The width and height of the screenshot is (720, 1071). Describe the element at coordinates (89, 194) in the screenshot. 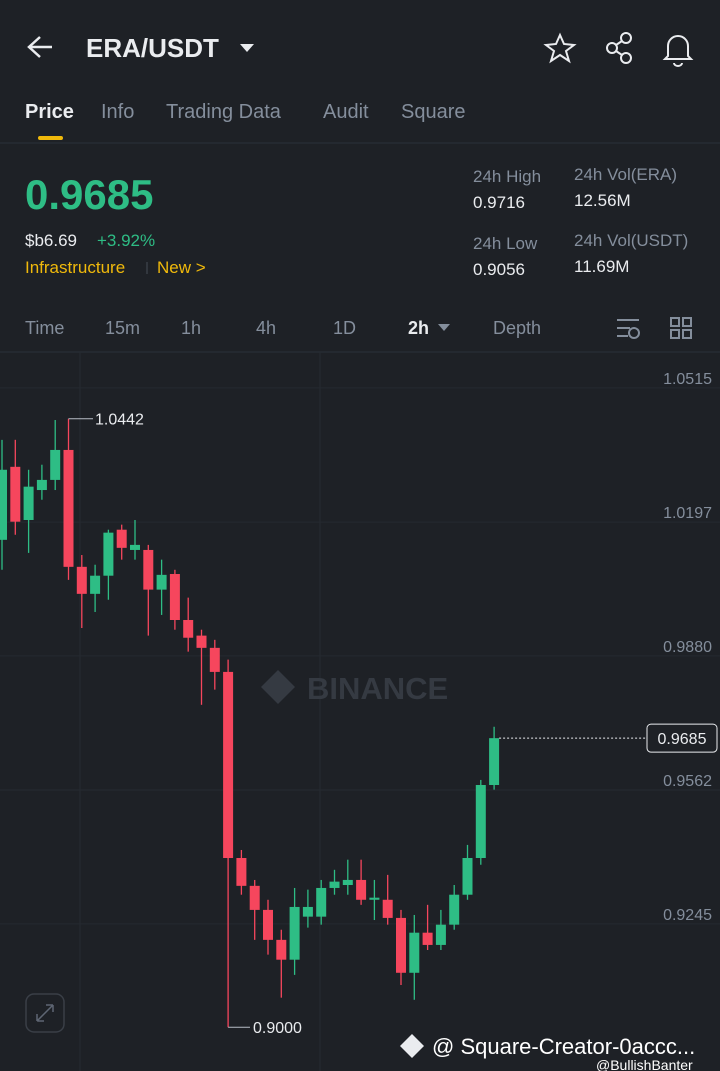

I see `last-price: 0.9685` at that location.